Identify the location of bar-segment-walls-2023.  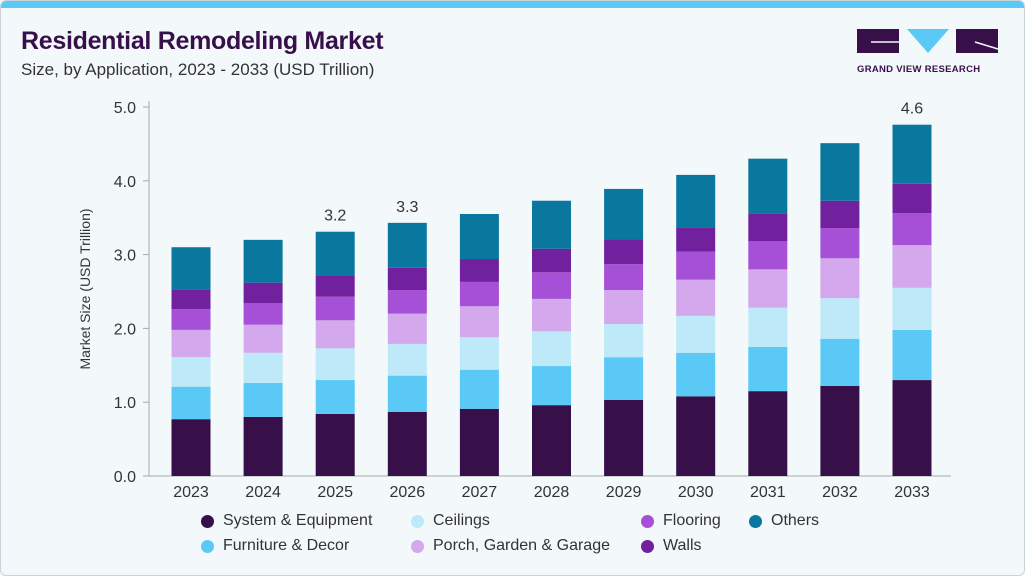
(191, 299).